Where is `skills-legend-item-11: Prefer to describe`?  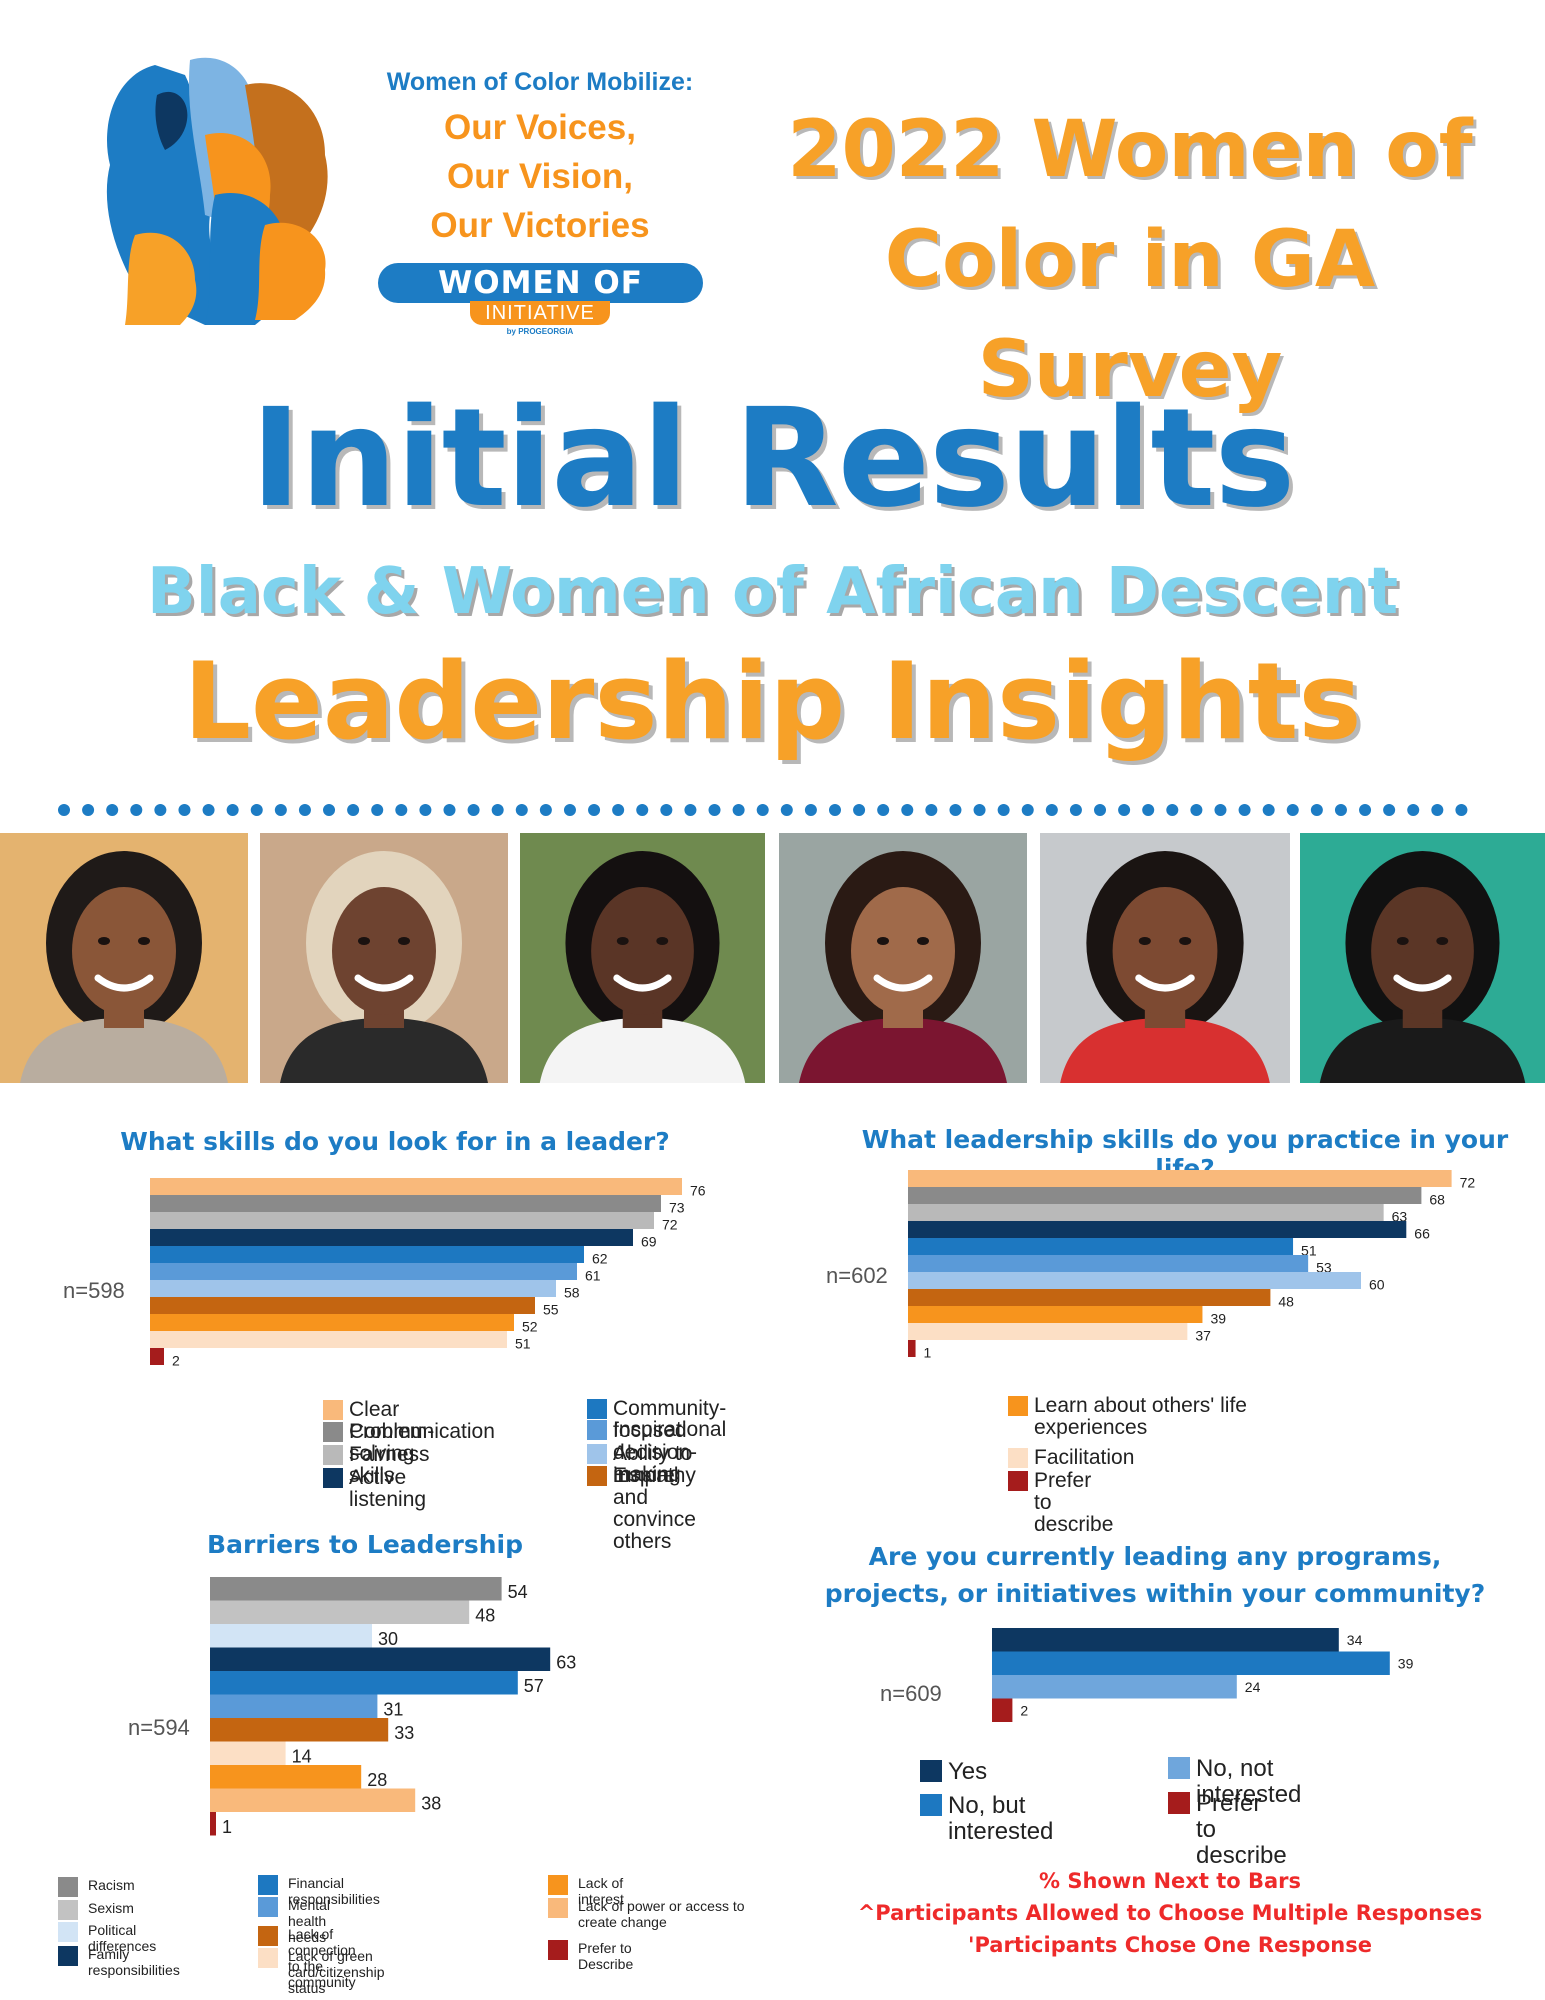
skills-legend-item-11: Prefer to describe is located at coordinates (1060, 1503).